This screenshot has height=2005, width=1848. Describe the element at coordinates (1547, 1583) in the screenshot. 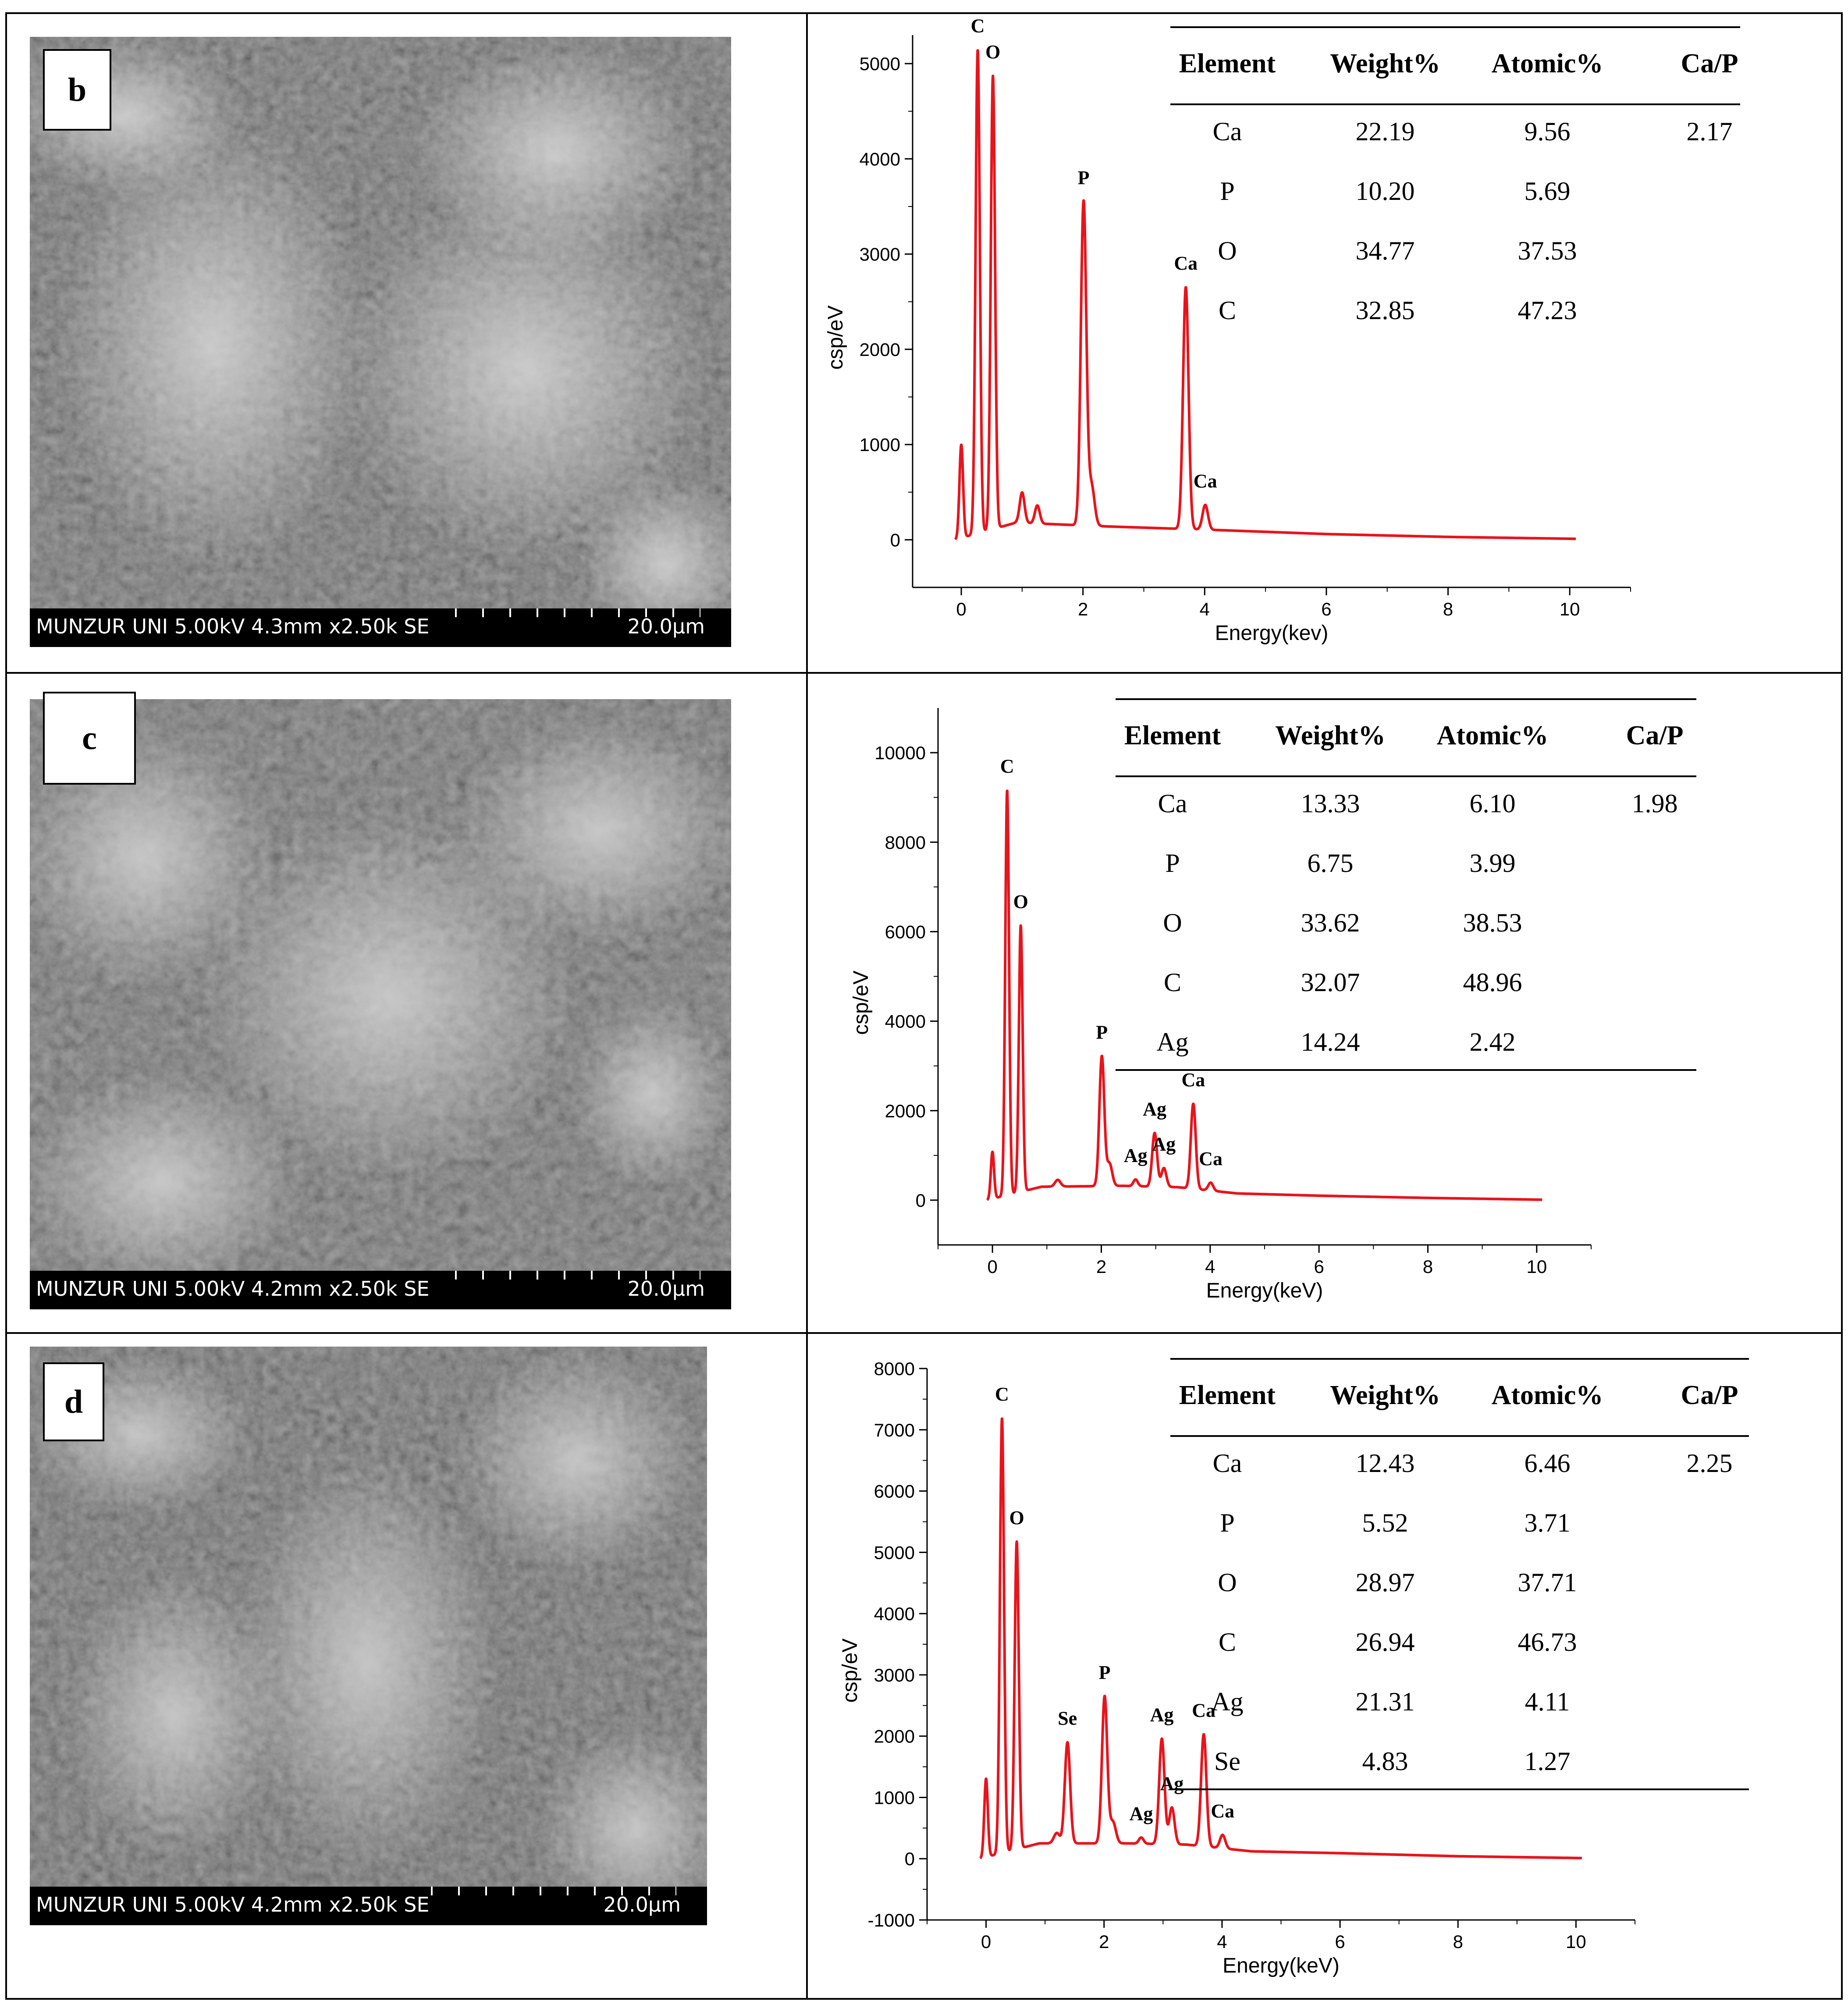

I see `table-cell: 37.71` at that location.